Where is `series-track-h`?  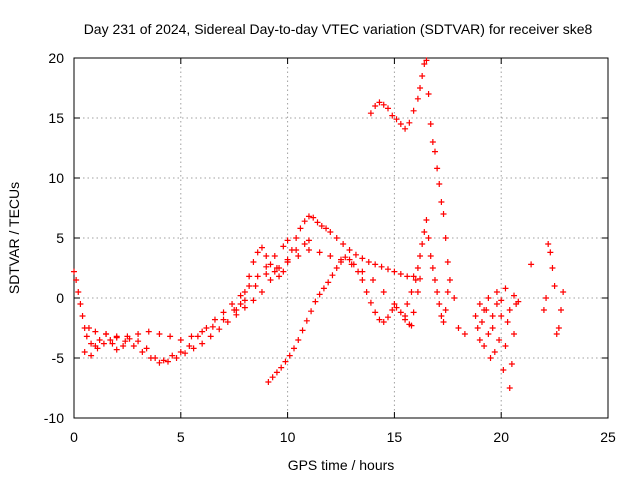
series-track-h is located at coordinates (496, 346).